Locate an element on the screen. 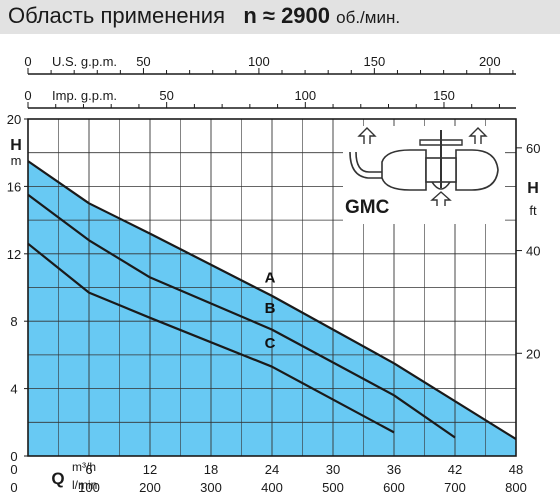 This screenshot has height=504, width=560. x-tick-label-m3h: 24 is located at coordinates (272, 469).